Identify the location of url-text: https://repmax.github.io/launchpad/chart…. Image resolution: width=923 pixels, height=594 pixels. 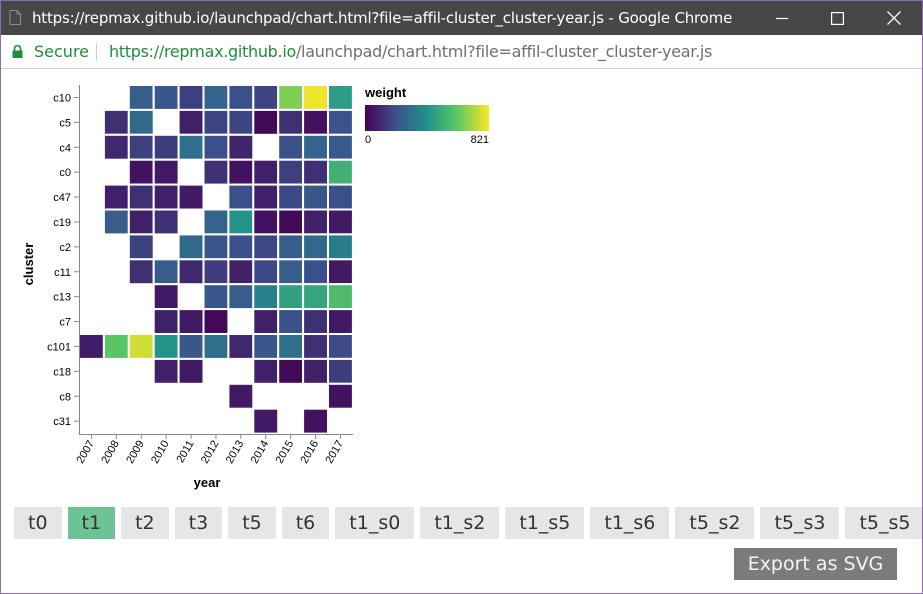
(410, 51).